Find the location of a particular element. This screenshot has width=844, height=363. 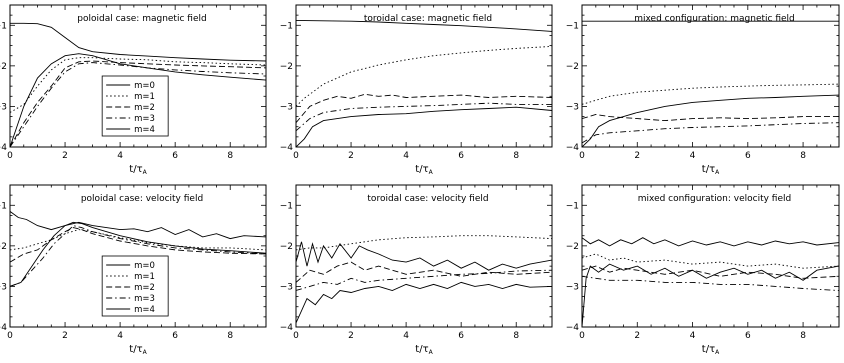

chart-title: poloidal case: magnetic field is located at coordinates (141, 19).